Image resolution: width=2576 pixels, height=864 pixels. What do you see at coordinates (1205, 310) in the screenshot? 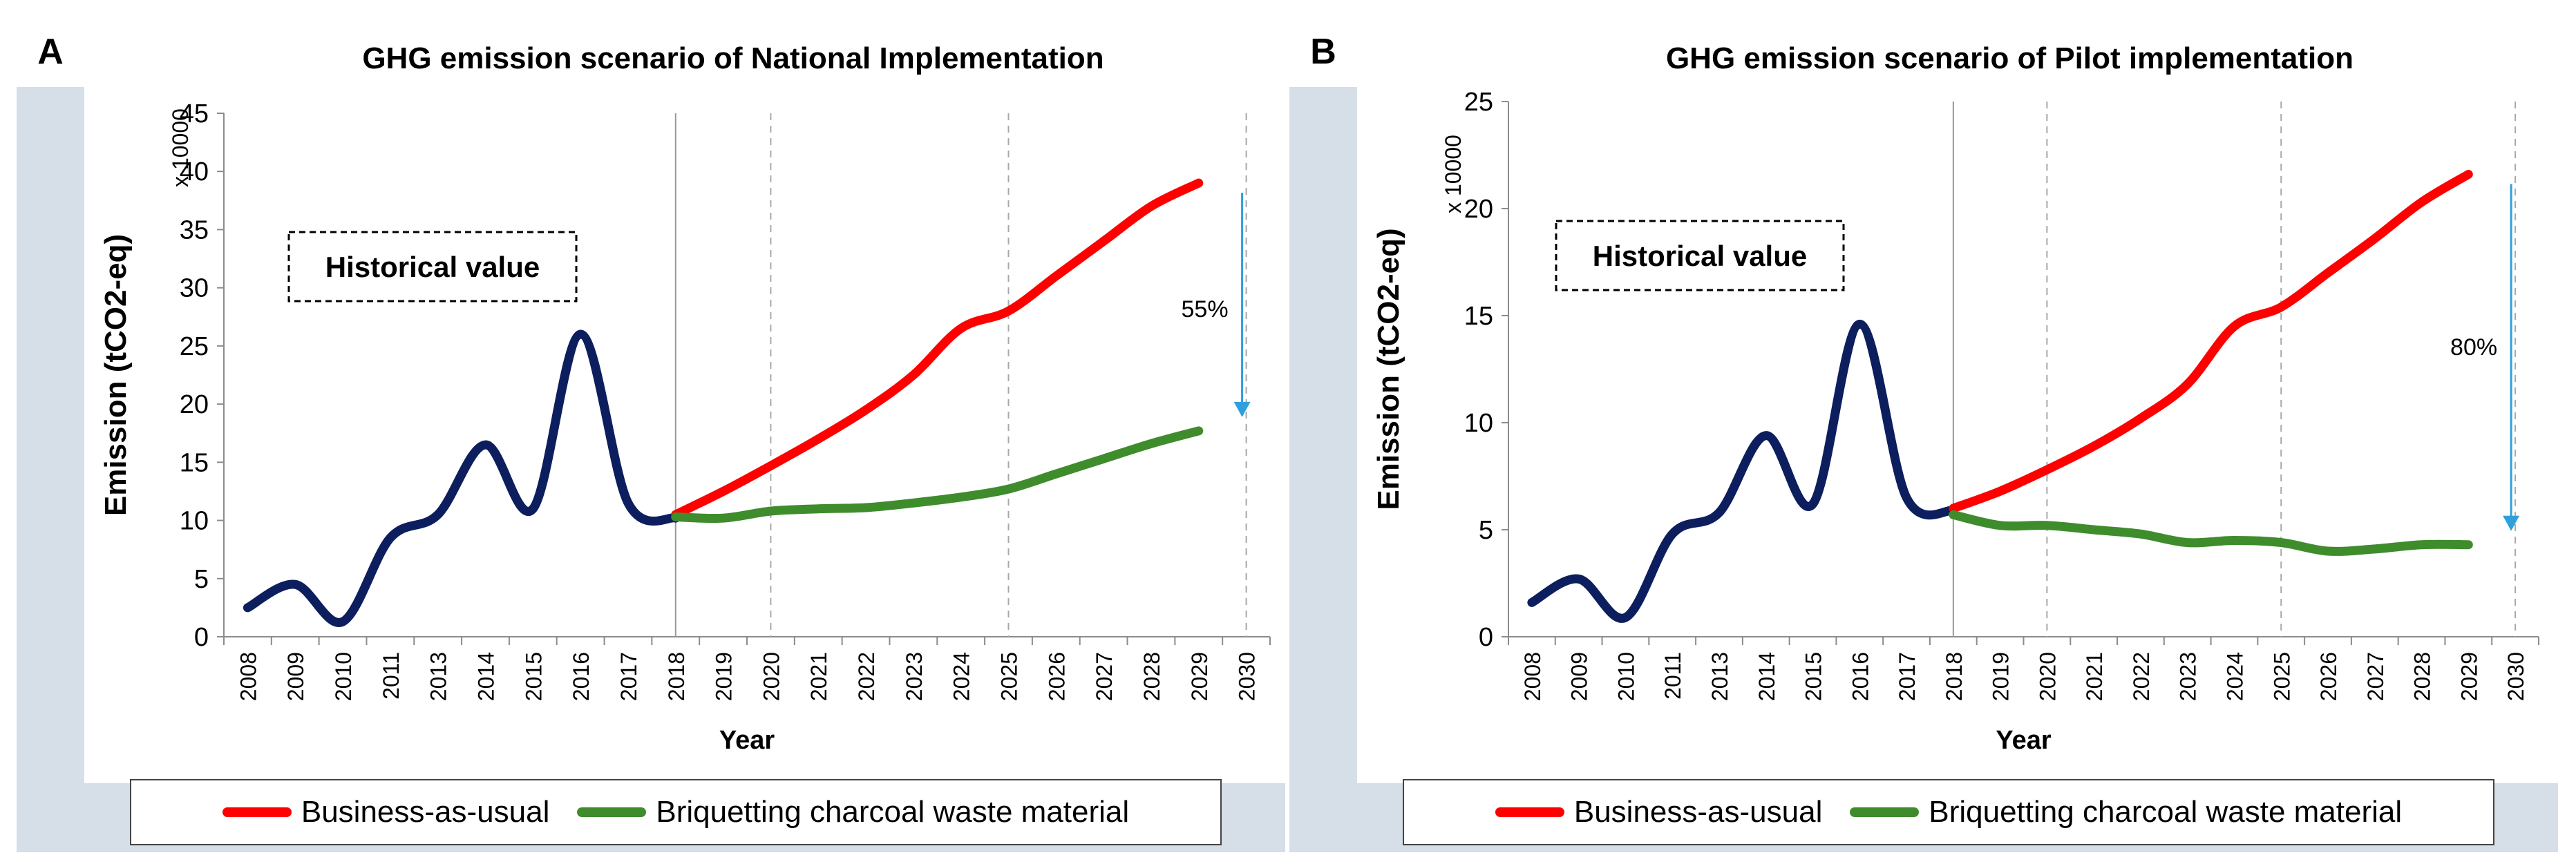
I see `reduction-percent-label: 55%` at bounding box center [1205, 310].